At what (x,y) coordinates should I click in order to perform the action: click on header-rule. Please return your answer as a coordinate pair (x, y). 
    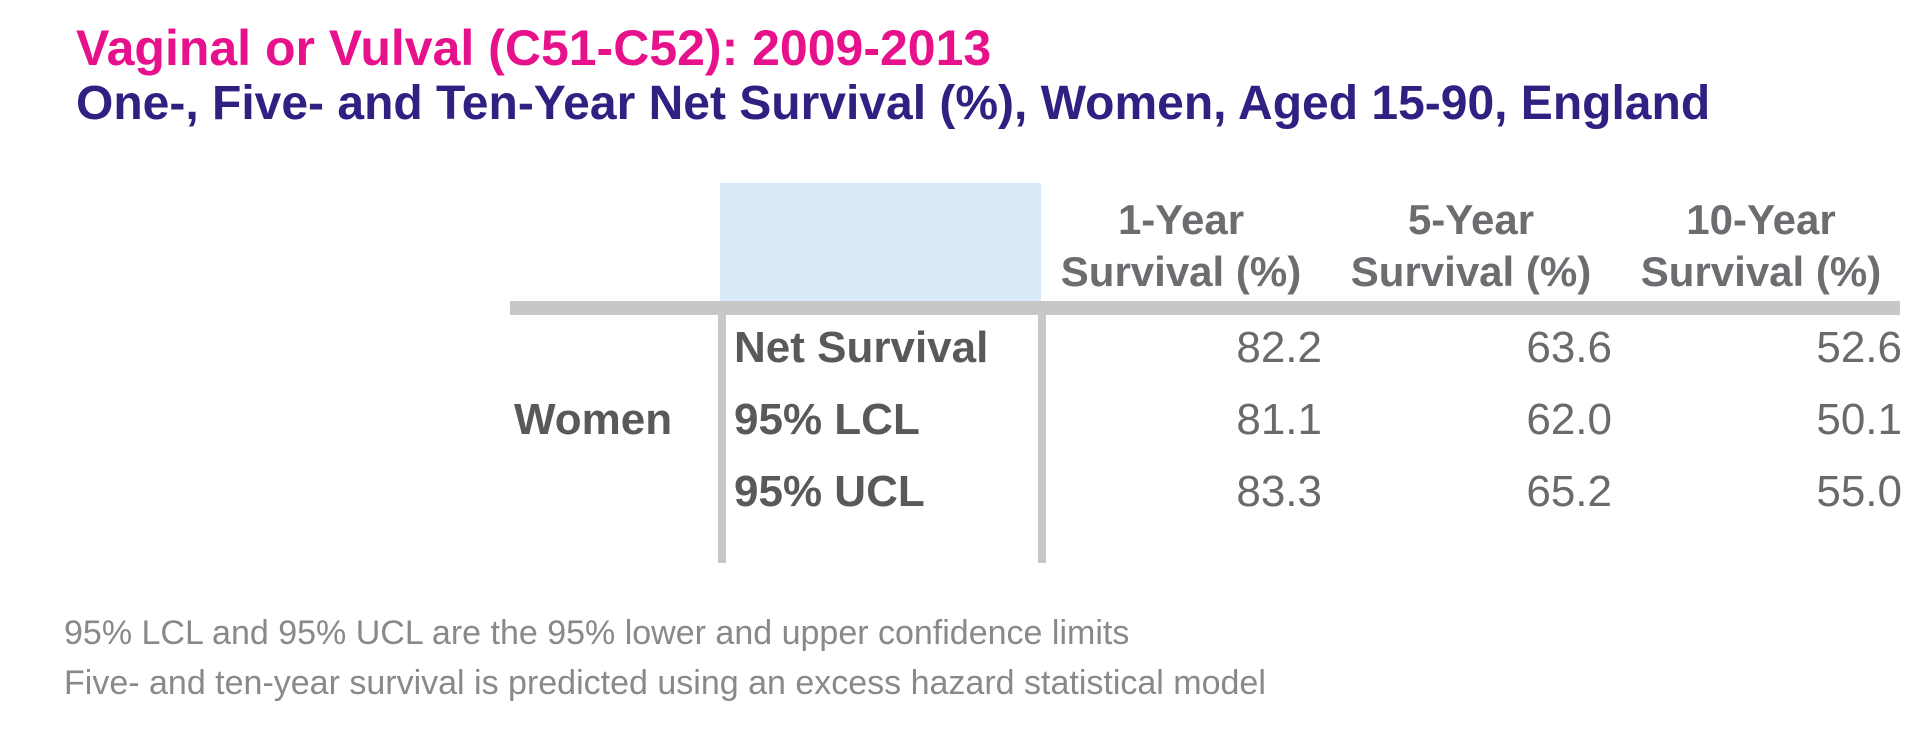
    Looking at the image, I should click on (1205, 308).